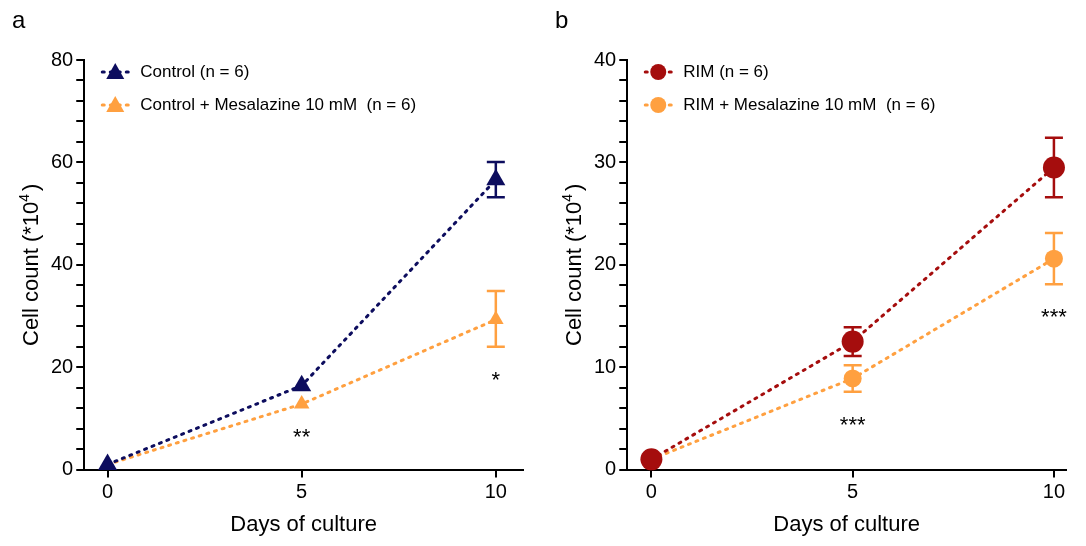 The height and width of the screenshot is (546, 1086). What do you see at coordinates (726, 71) in the screenshot?
I see `legend-label: RIM (n = 6)` at bounding box center [726, 71].